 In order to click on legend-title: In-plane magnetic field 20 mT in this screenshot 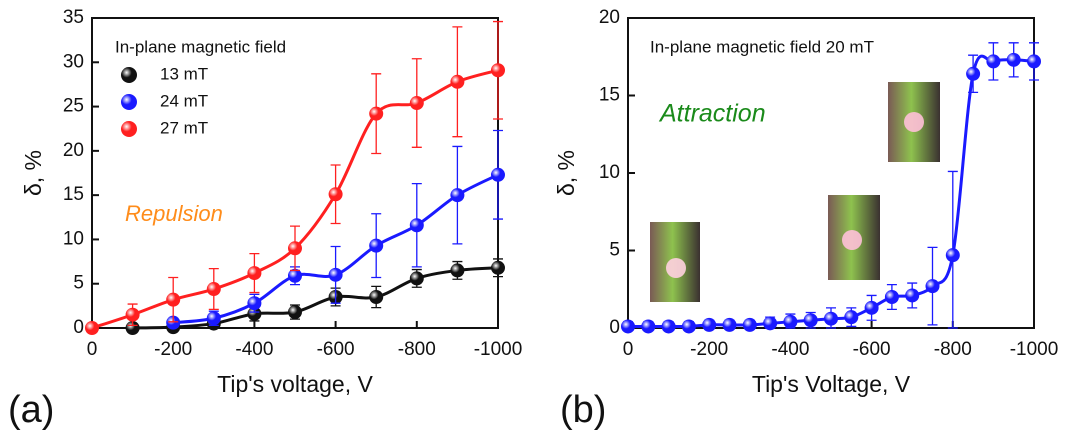, I will do `click(762, 46)`.